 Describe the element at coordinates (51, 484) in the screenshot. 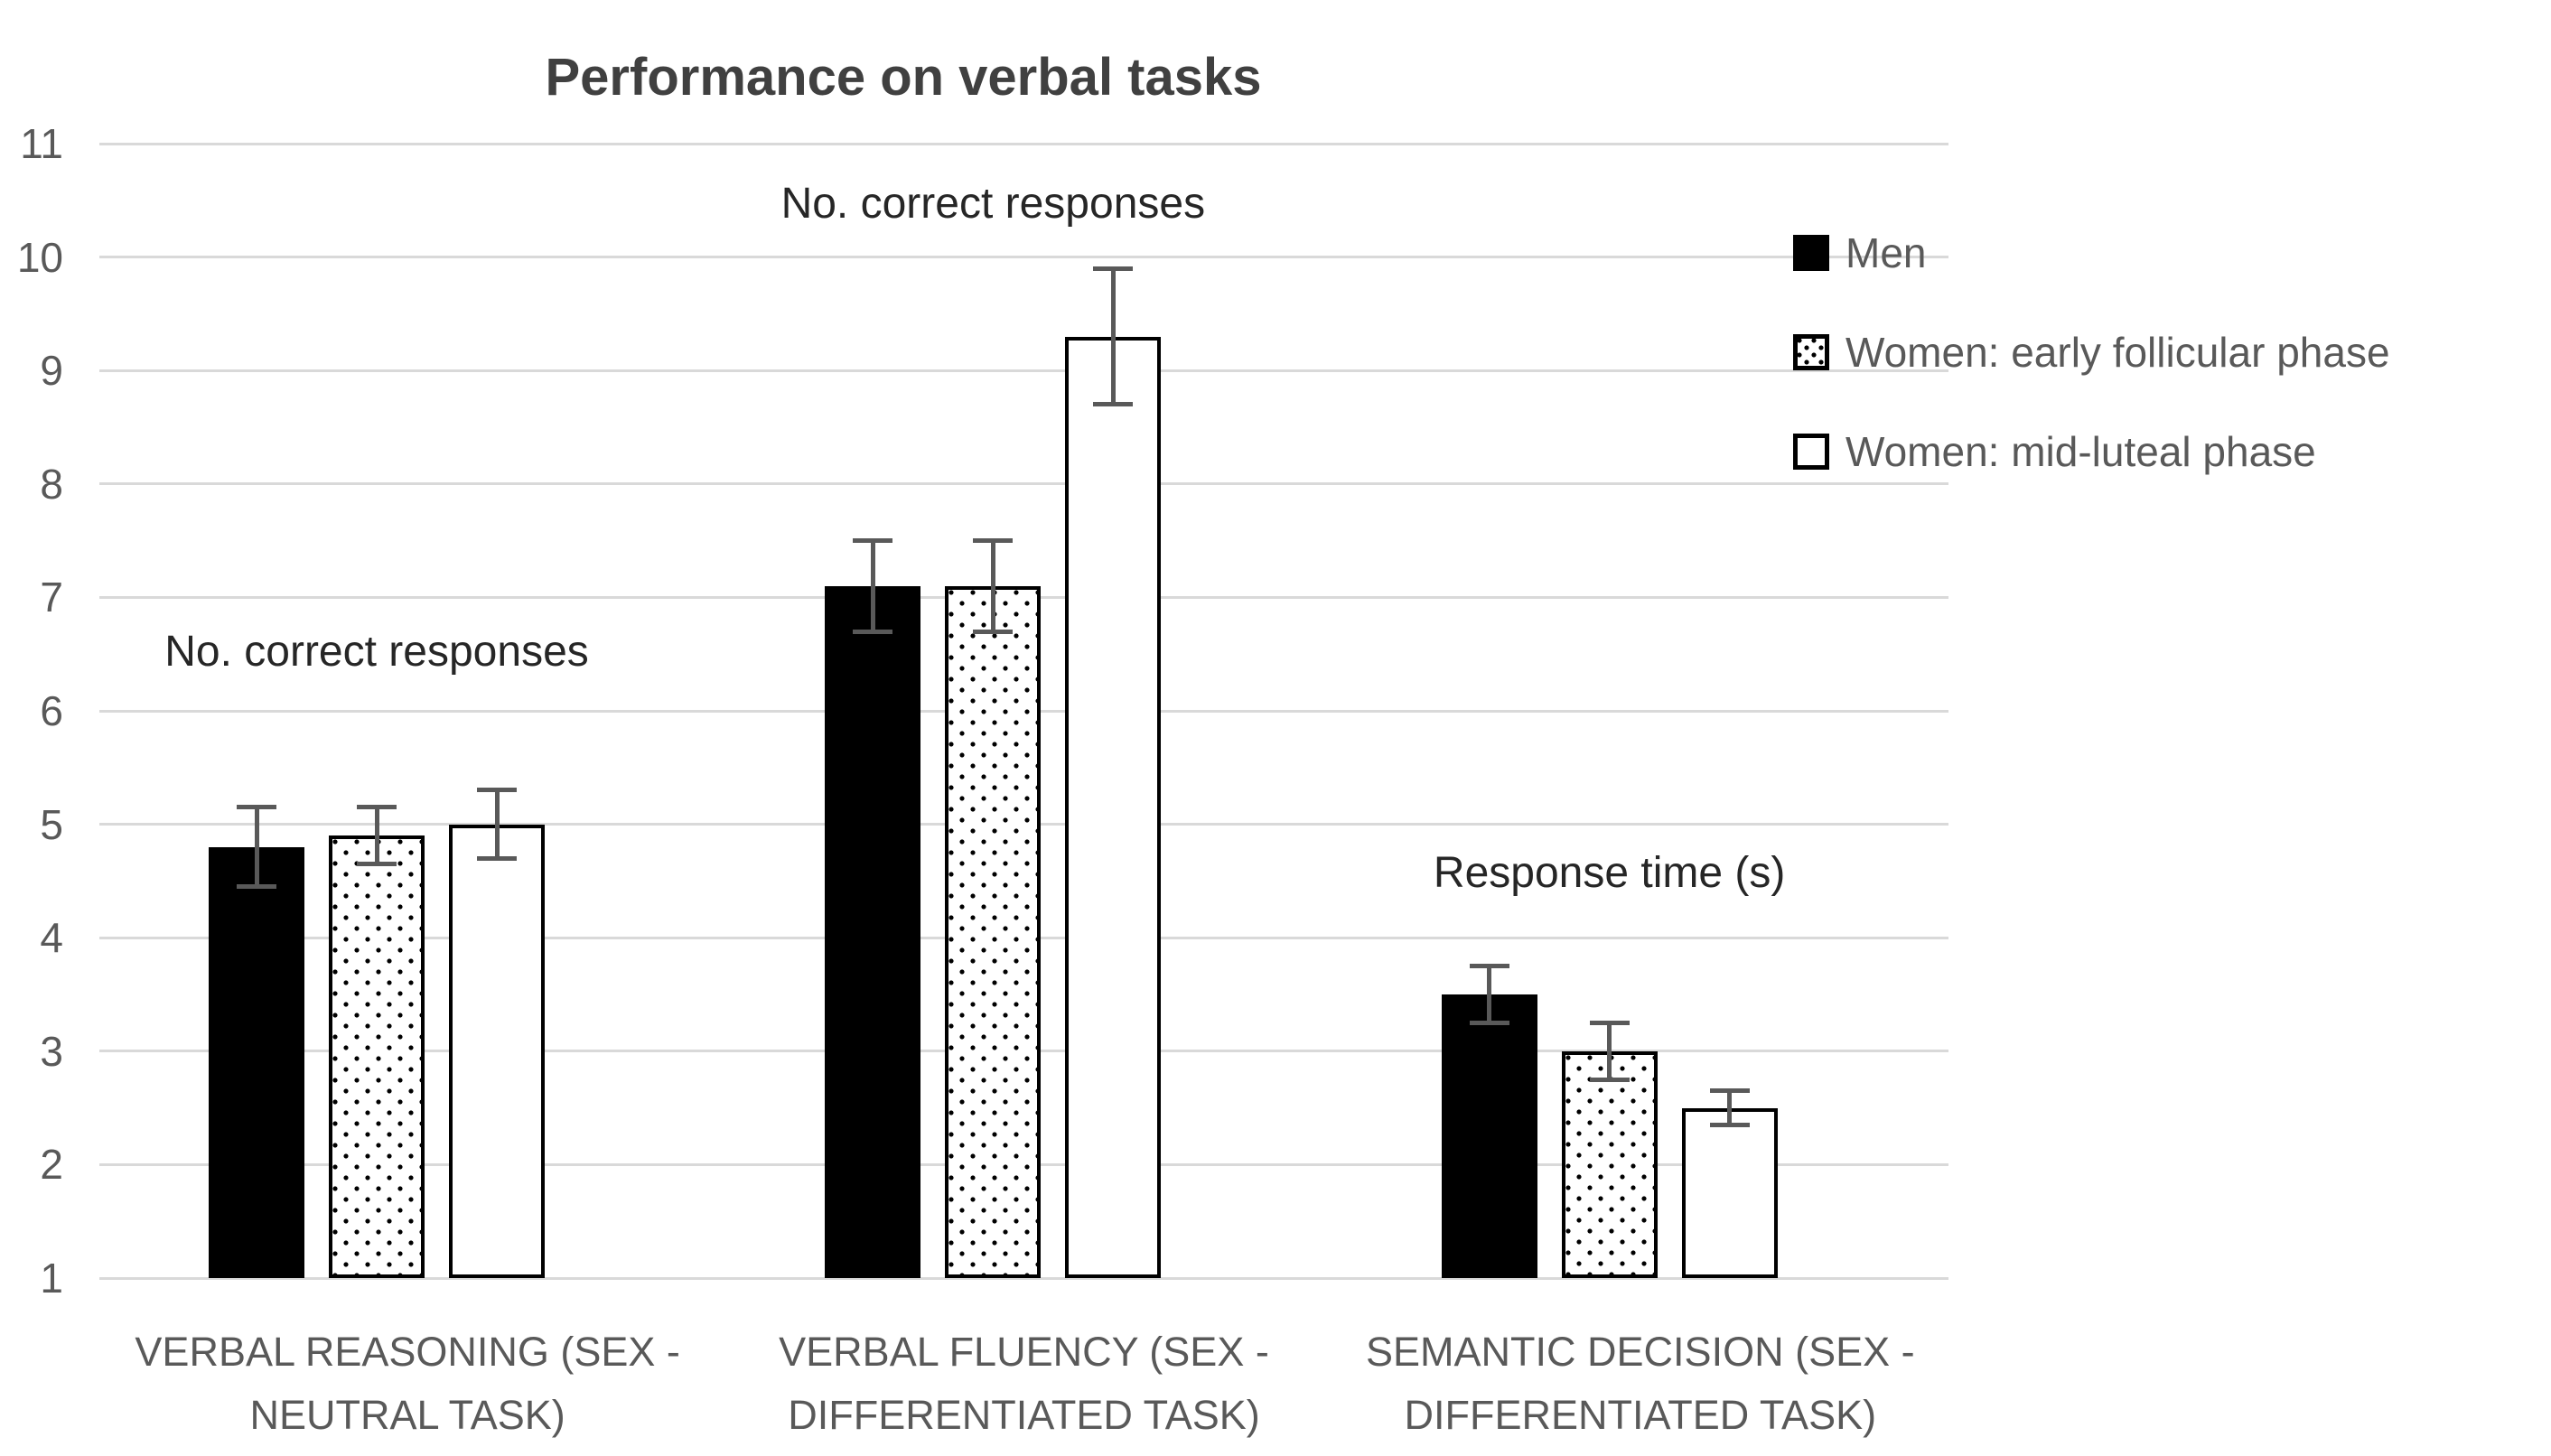

I see `y-tick-label-8: 8` at that location.